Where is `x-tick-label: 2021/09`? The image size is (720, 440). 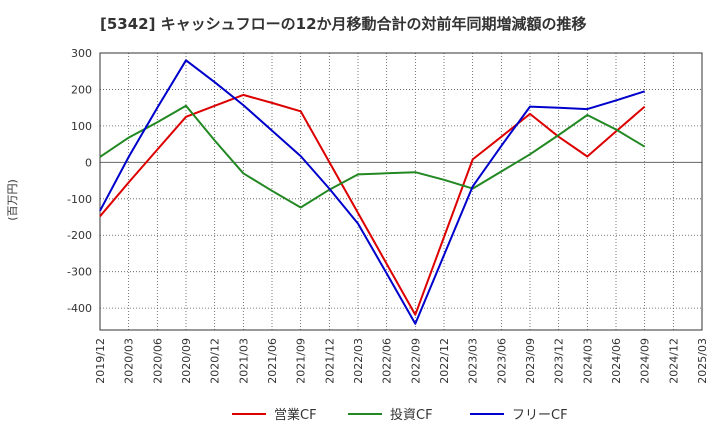 x-tick-label: 2021/09 is located at coordinates (301, 361).